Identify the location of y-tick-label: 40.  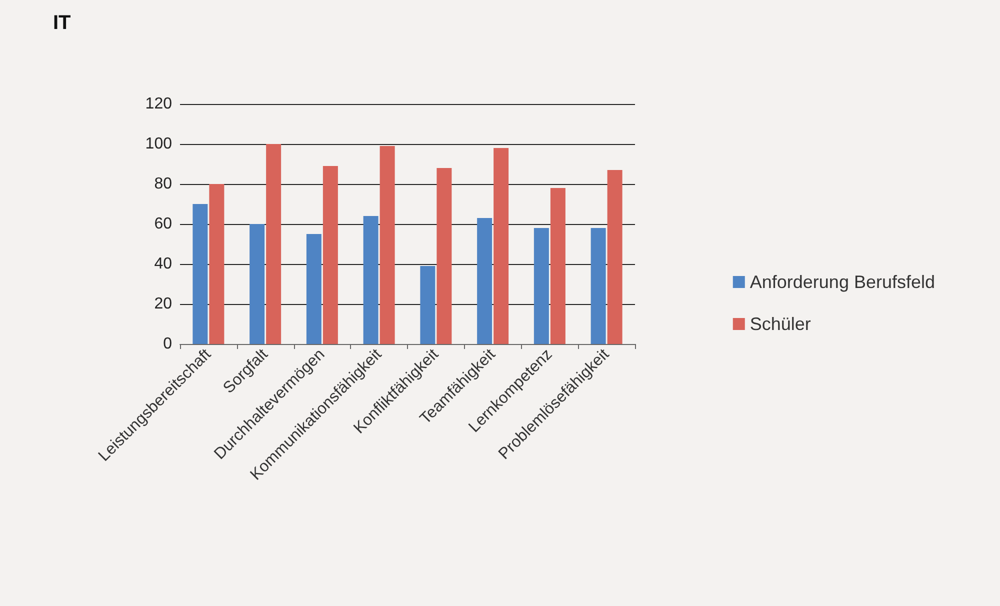
(163, 264).